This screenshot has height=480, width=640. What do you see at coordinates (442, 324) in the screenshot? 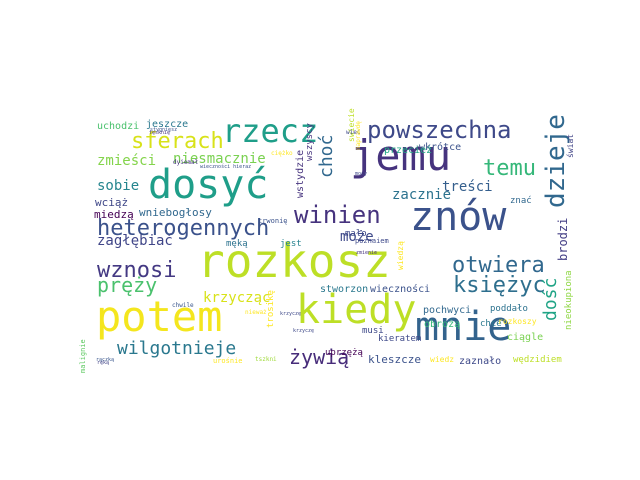
I see `word: obrożą` at bounding box center [442, 324].